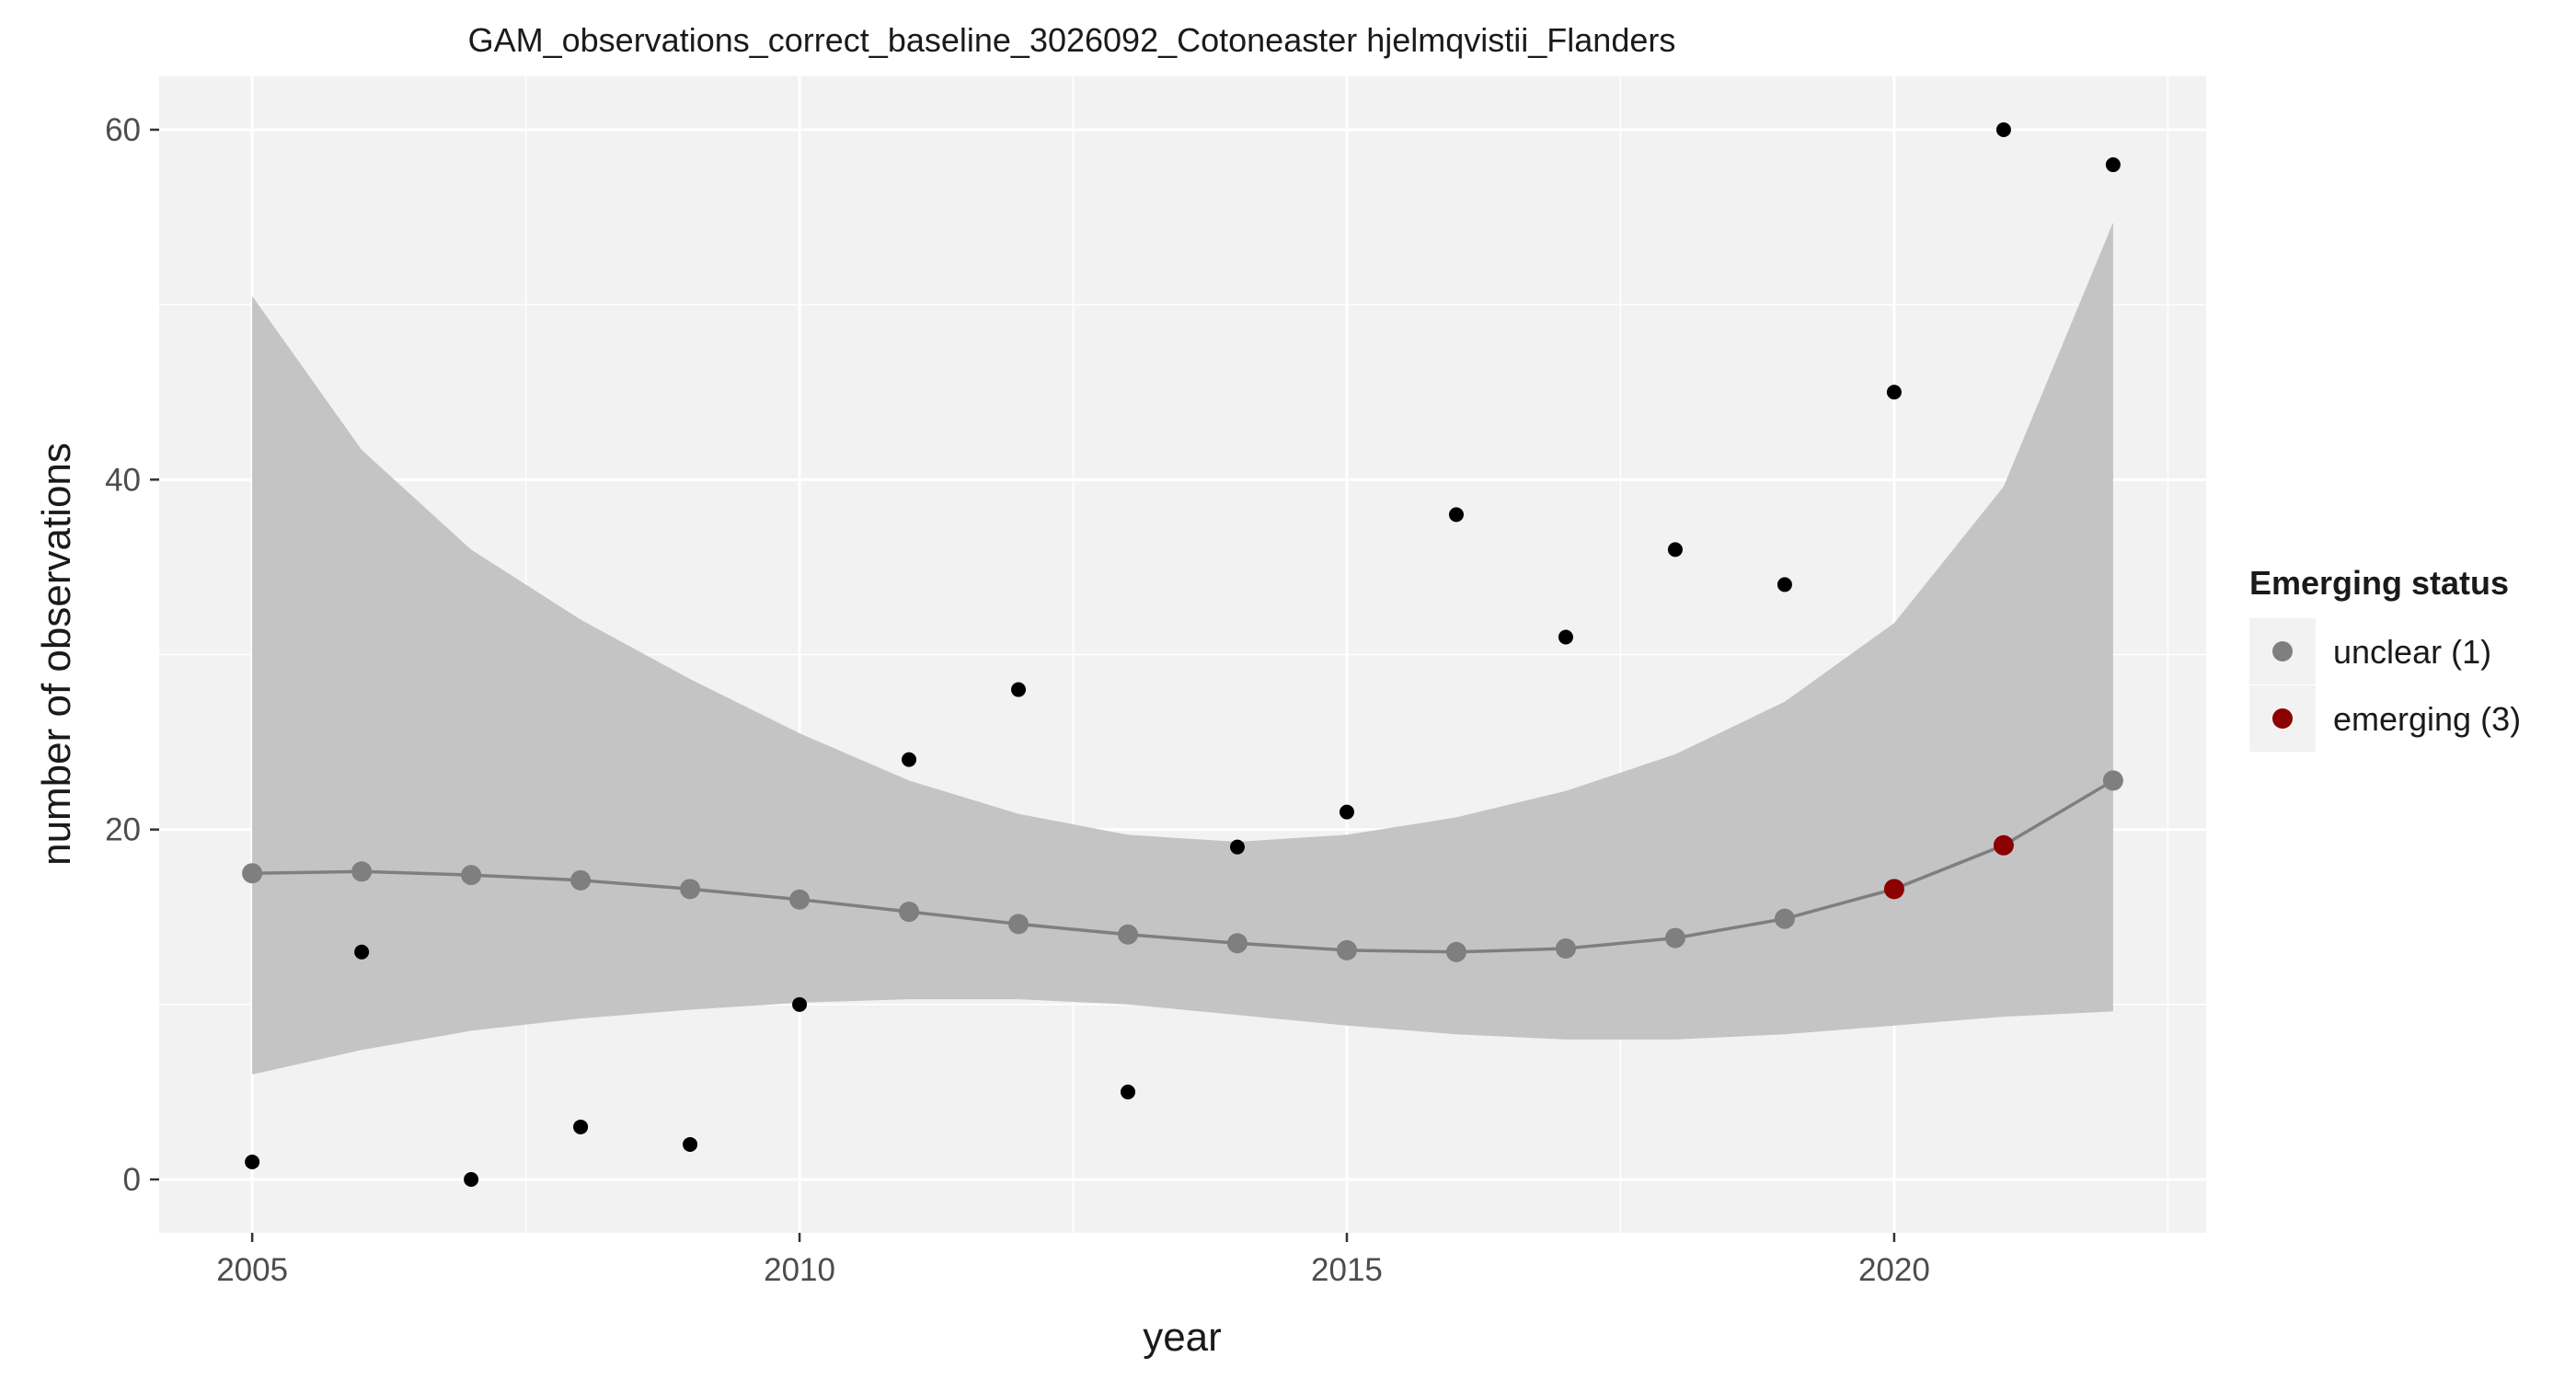  What do you see at coordinates (2282, 651) in the screenshot?
I see `legend-key-unclear` at bounding box center [2282, 651].